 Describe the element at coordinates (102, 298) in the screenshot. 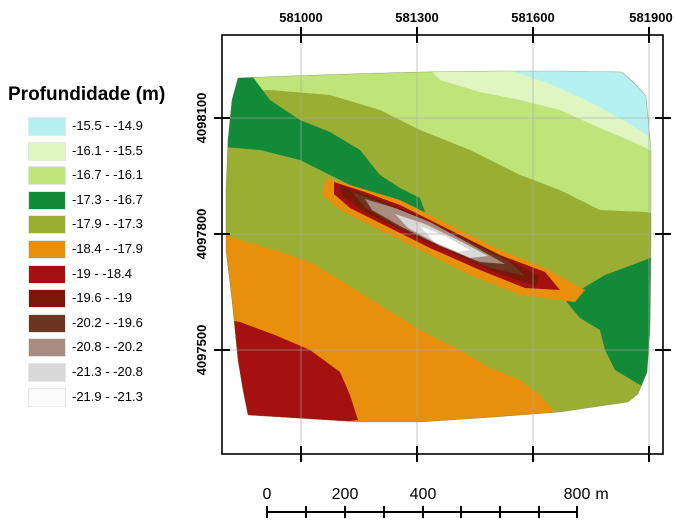

I see `legend-label: -19.6 - -19` at that location.